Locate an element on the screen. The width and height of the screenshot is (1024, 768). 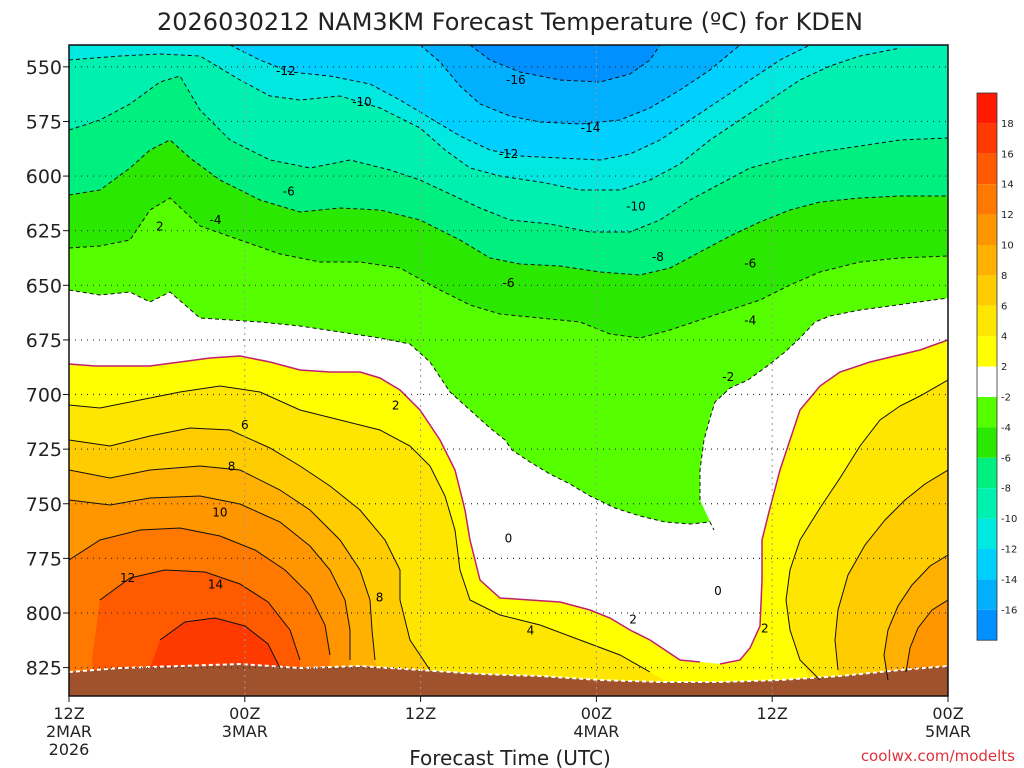
contour-label: 4 is located at coordinates (531, 630).